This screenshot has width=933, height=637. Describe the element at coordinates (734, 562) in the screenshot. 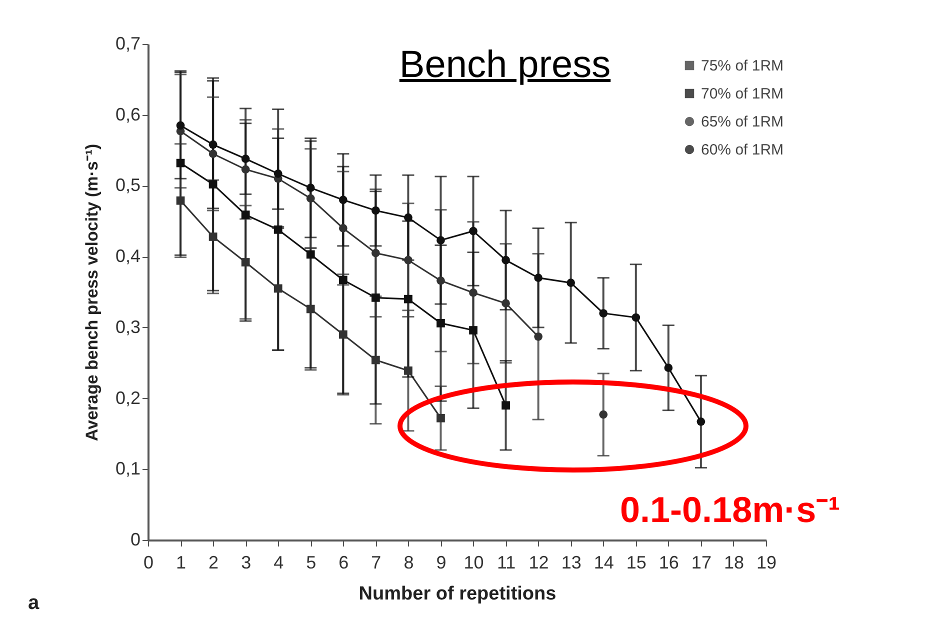

I see `x-tick-label: 18` at that location.